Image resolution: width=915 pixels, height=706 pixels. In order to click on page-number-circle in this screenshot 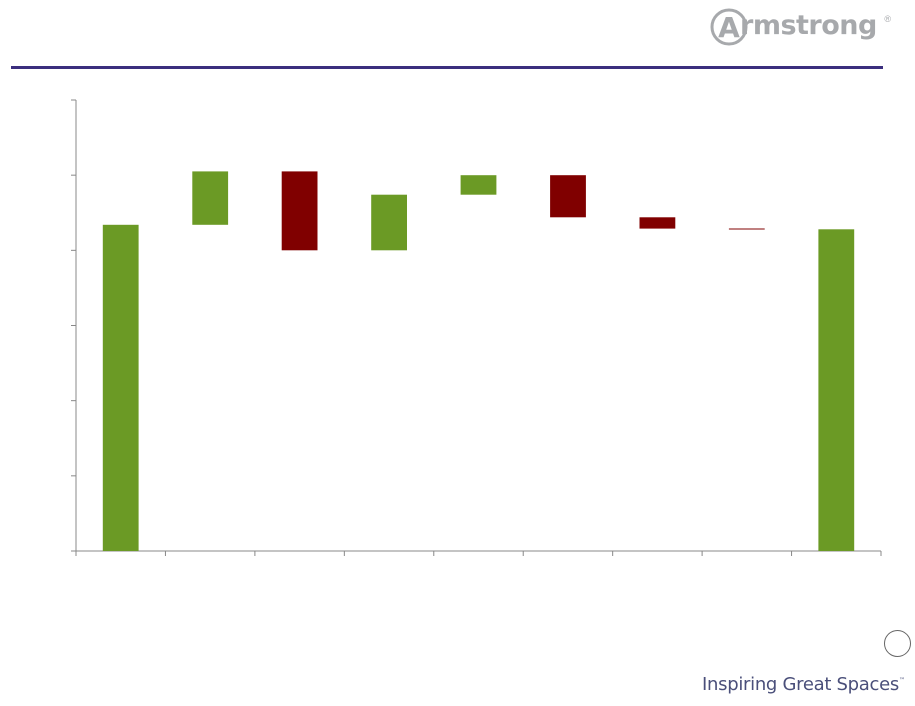, I will do `click(897, 643)`.